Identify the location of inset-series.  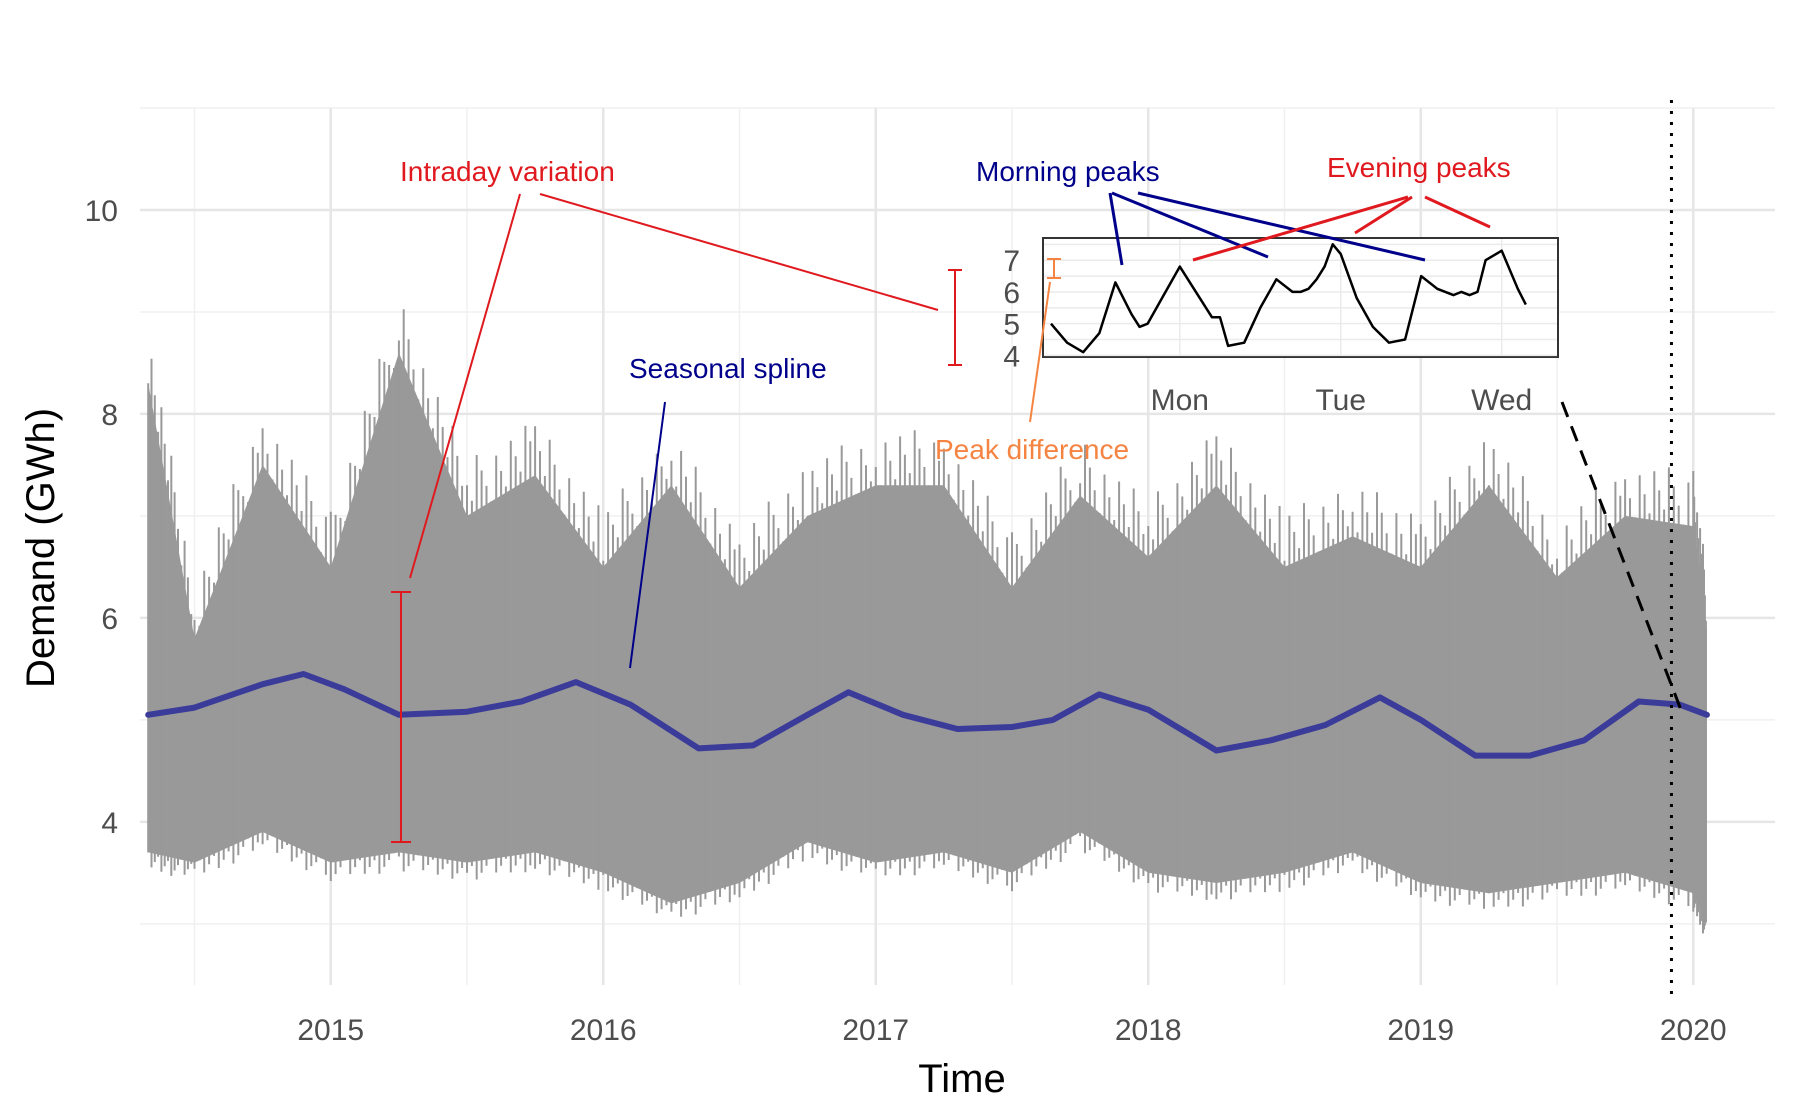
(1288, 298).